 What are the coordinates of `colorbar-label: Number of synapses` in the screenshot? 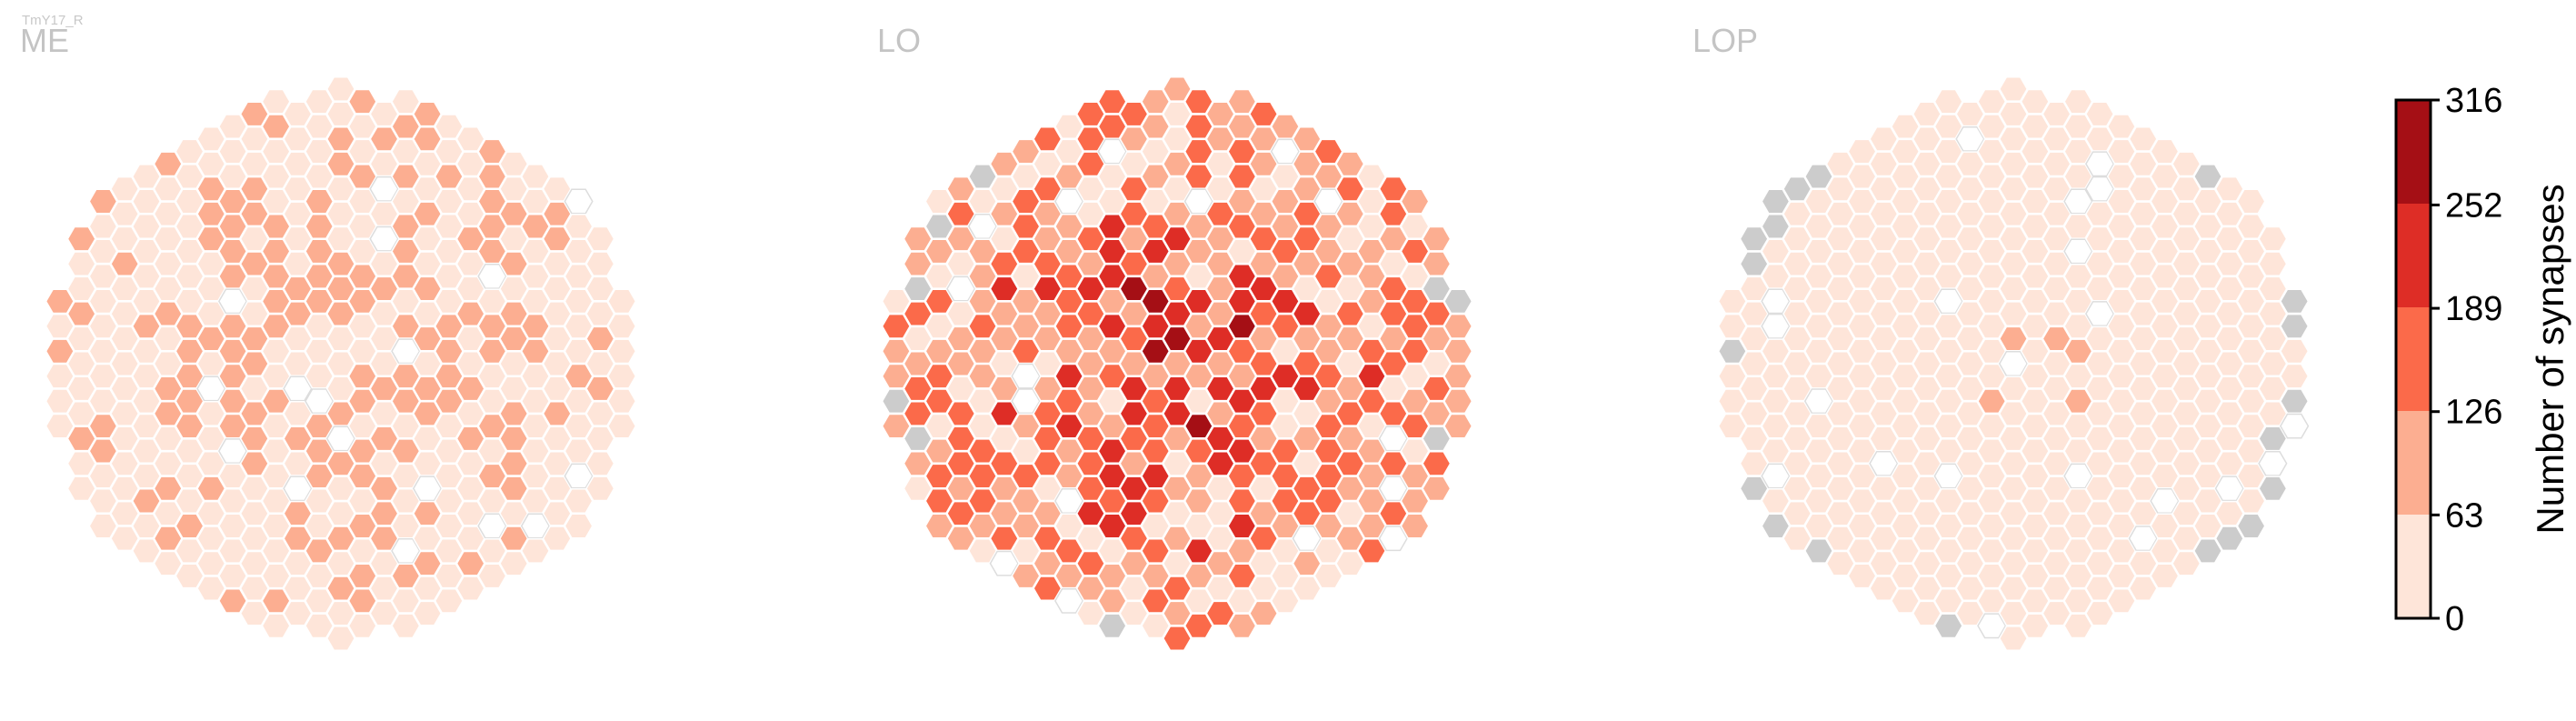 It's located at (2550, 359).